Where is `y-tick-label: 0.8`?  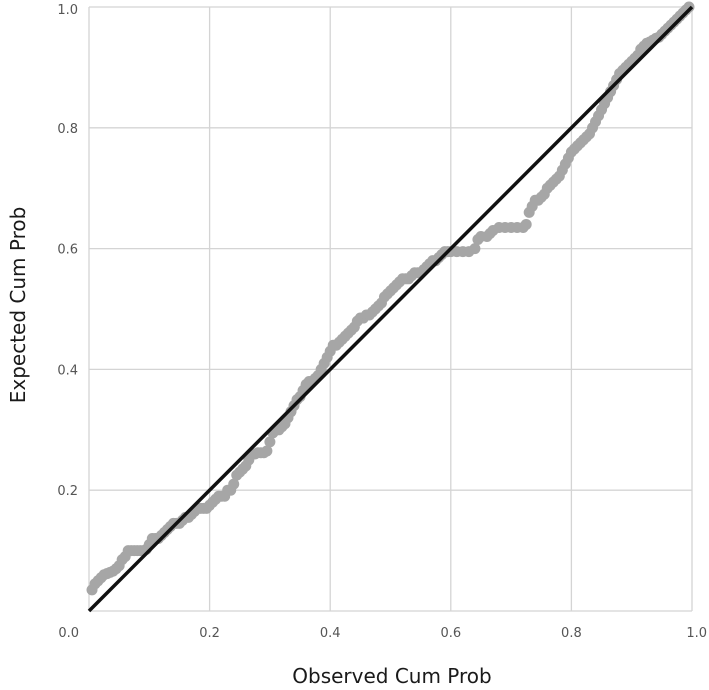 y-tick-label: 0.8 is located at coordinates (67, 129).